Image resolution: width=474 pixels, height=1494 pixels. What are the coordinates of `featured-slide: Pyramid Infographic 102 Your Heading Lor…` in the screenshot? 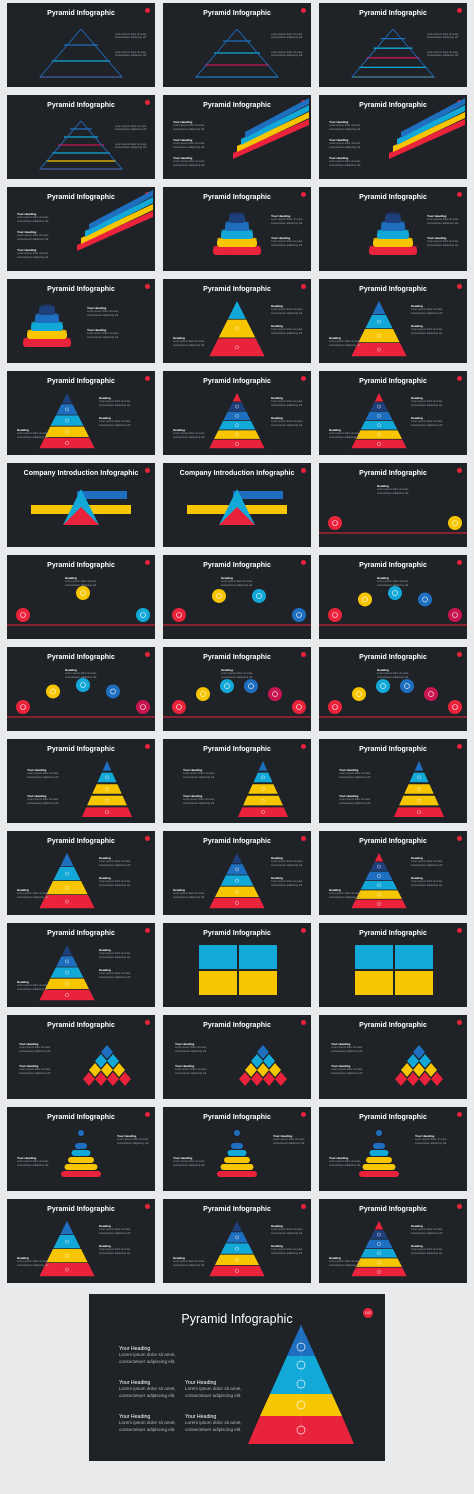 It's located at (237, 1377).